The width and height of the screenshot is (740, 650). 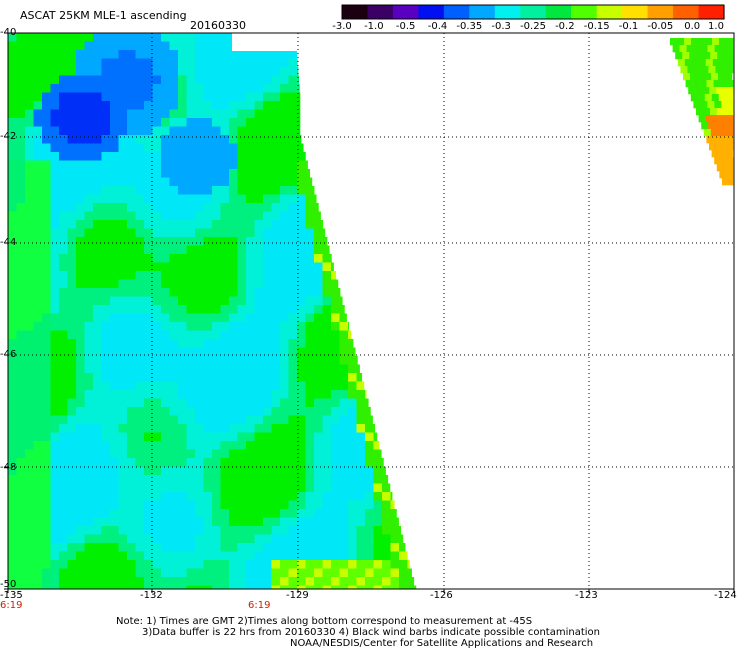 What do you see at coordinates (725, 595) in the screenshot?
I see `lon-label-124: -124` at bounding box center [725, 595].